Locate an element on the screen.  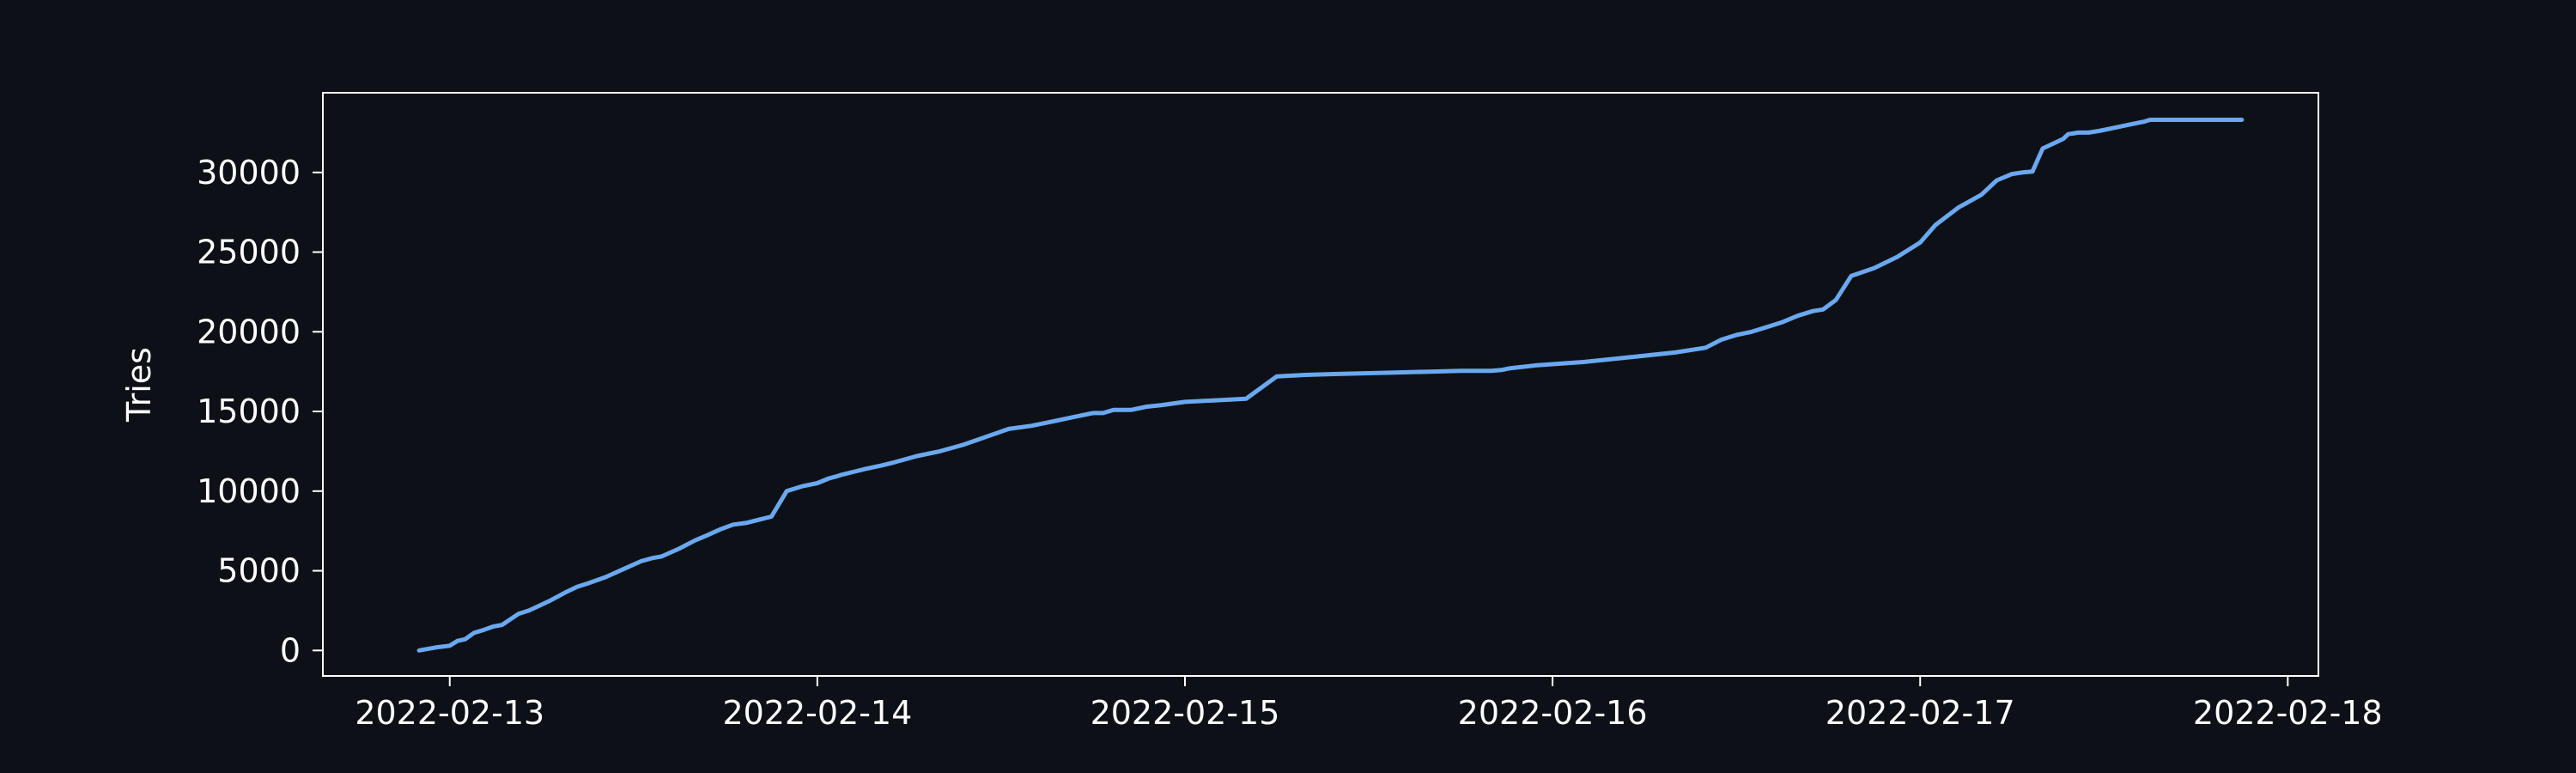
x-tick-label: 2022-02-13 is located at coordinates (450, 713).